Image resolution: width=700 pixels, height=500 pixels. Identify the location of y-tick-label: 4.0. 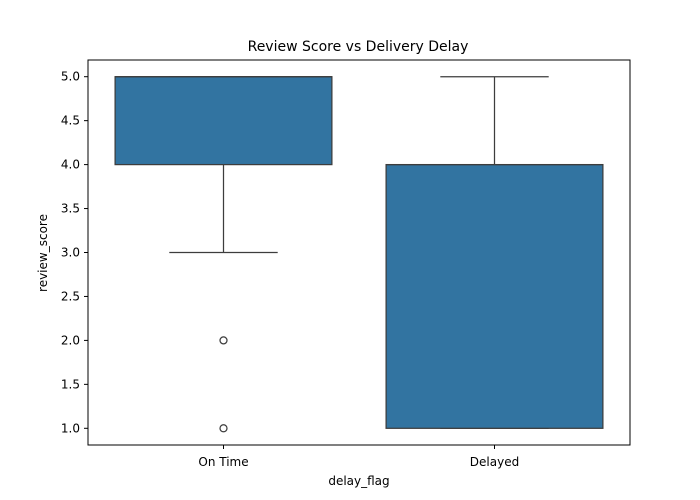
(70, 165).